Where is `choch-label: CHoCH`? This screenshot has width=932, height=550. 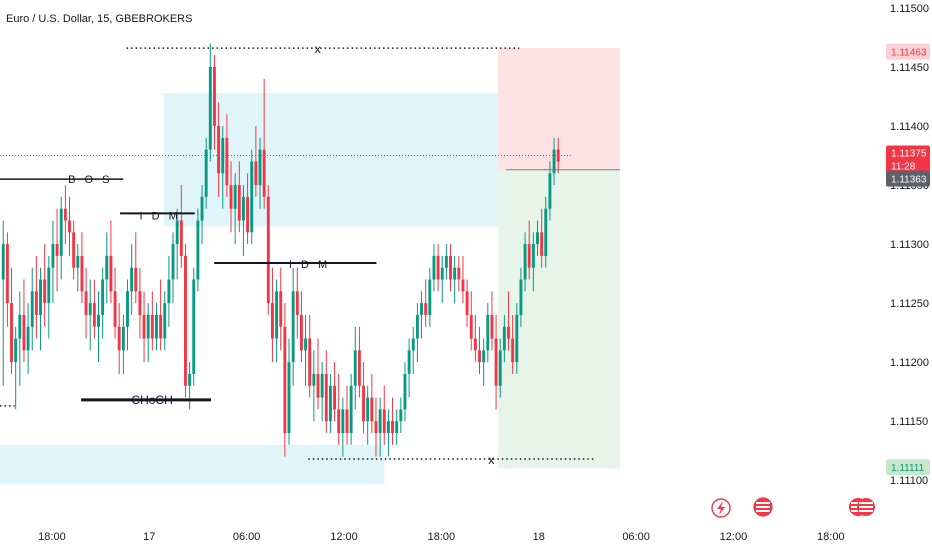 choch-label: CHoCH is located at coordinates (151, 400).